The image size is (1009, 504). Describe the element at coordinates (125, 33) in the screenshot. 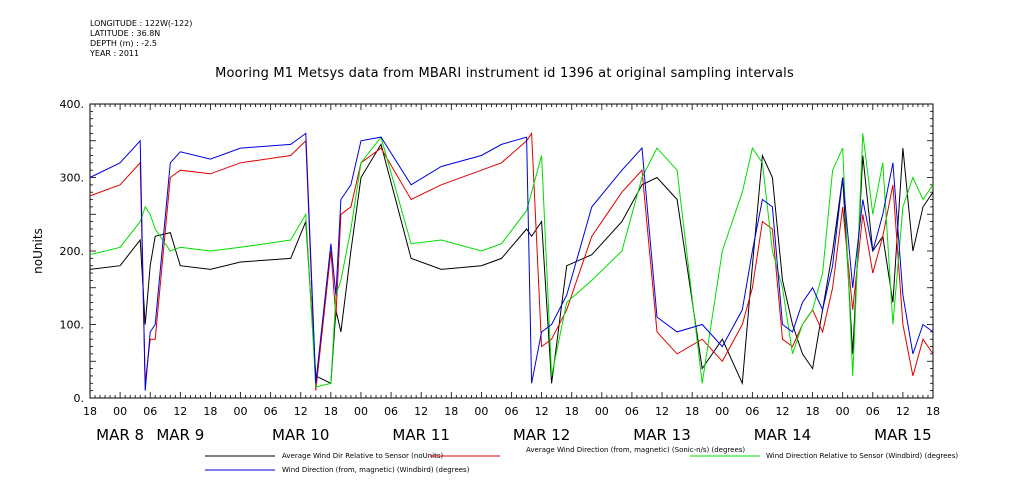

I see `latitude-label: LATITUDE : 36.8N` at that location.